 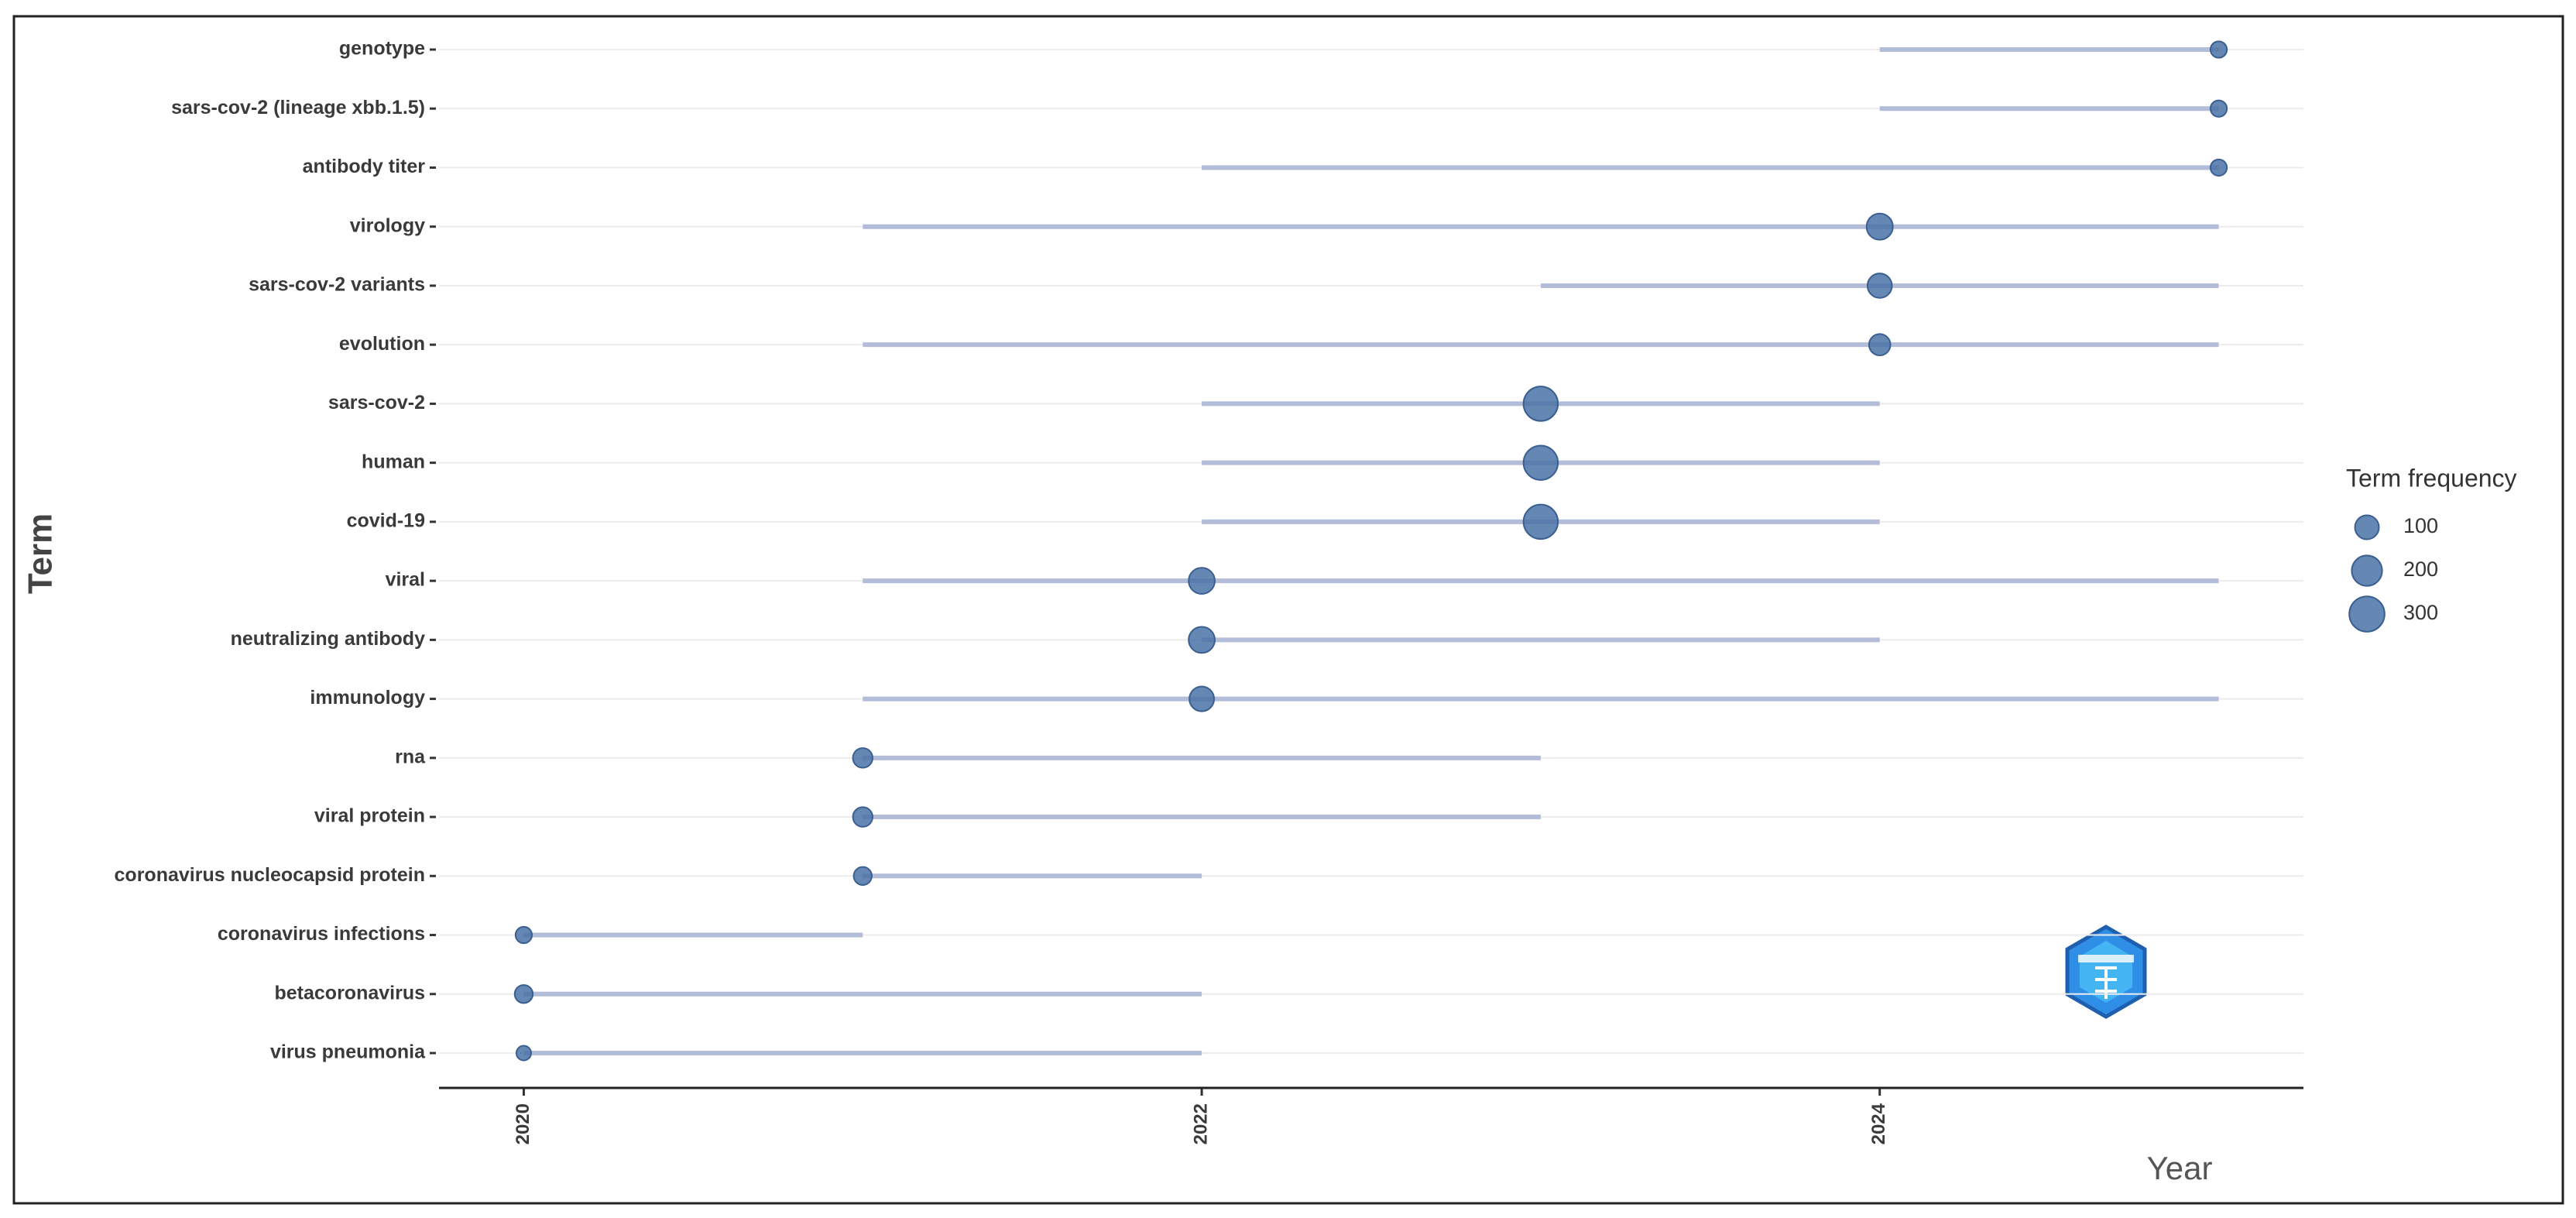 What do you see at coordinates (382, 344) in the screenshot?
I see `y-tick-label: evolution` at bounding box center [382, 344].